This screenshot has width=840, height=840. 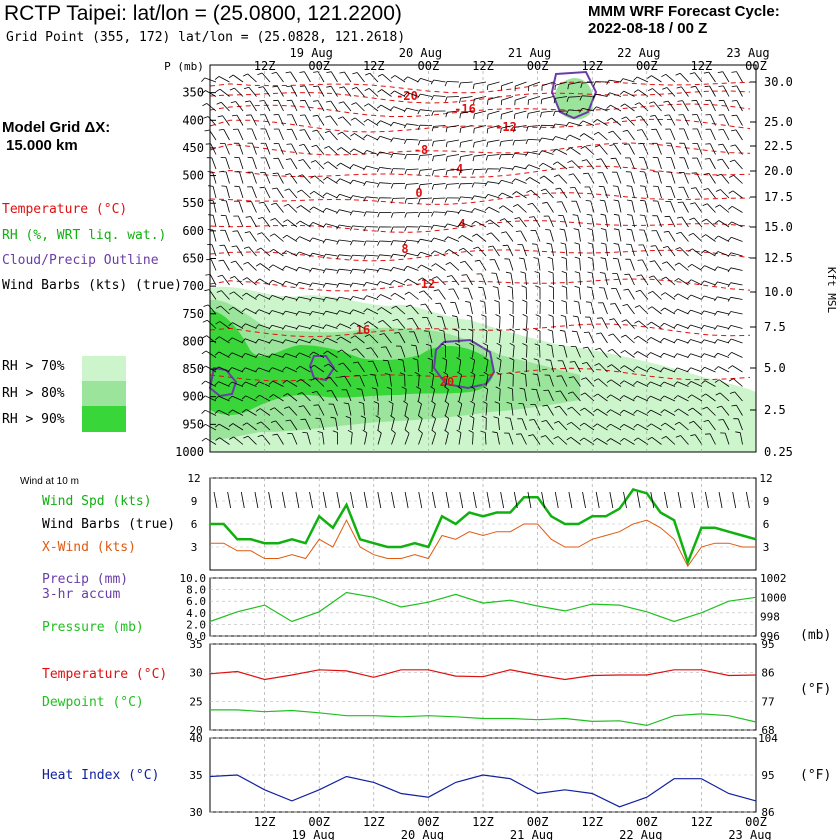 I want to click on rh90-region, so click(x=352, y=362).